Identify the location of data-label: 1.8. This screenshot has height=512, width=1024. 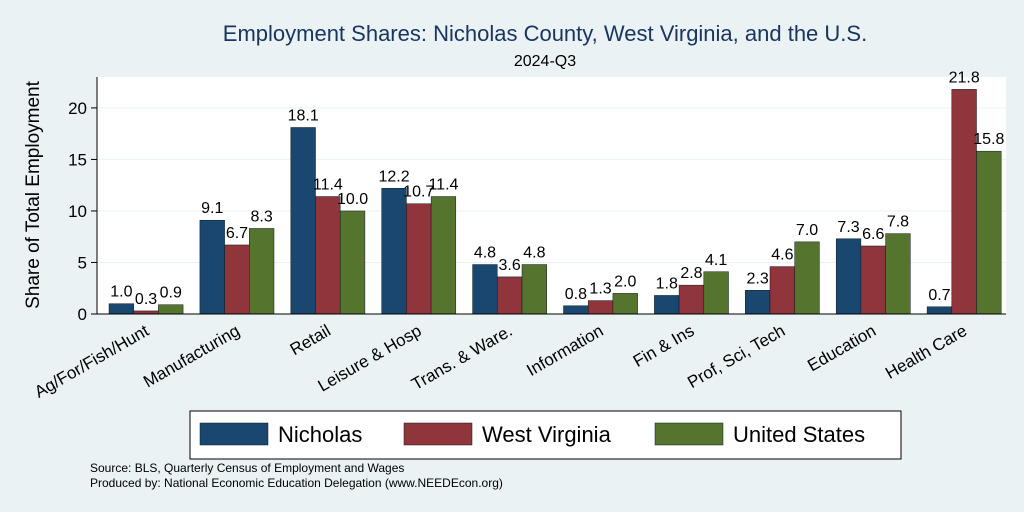
(667, 283).